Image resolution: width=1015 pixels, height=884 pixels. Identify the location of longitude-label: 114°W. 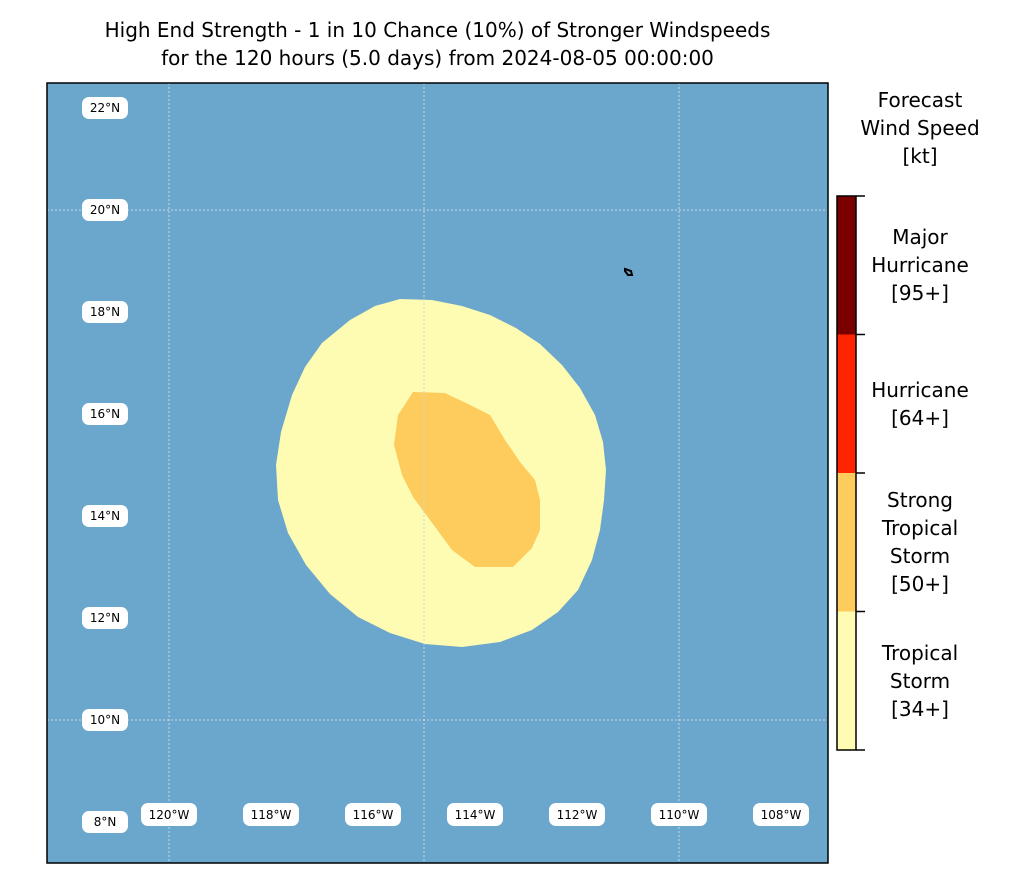
(475, 814).